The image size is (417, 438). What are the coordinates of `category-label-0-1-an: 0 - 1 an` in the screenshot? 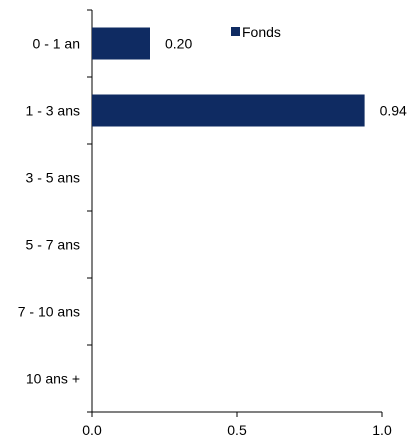 It's located at (56, 44).